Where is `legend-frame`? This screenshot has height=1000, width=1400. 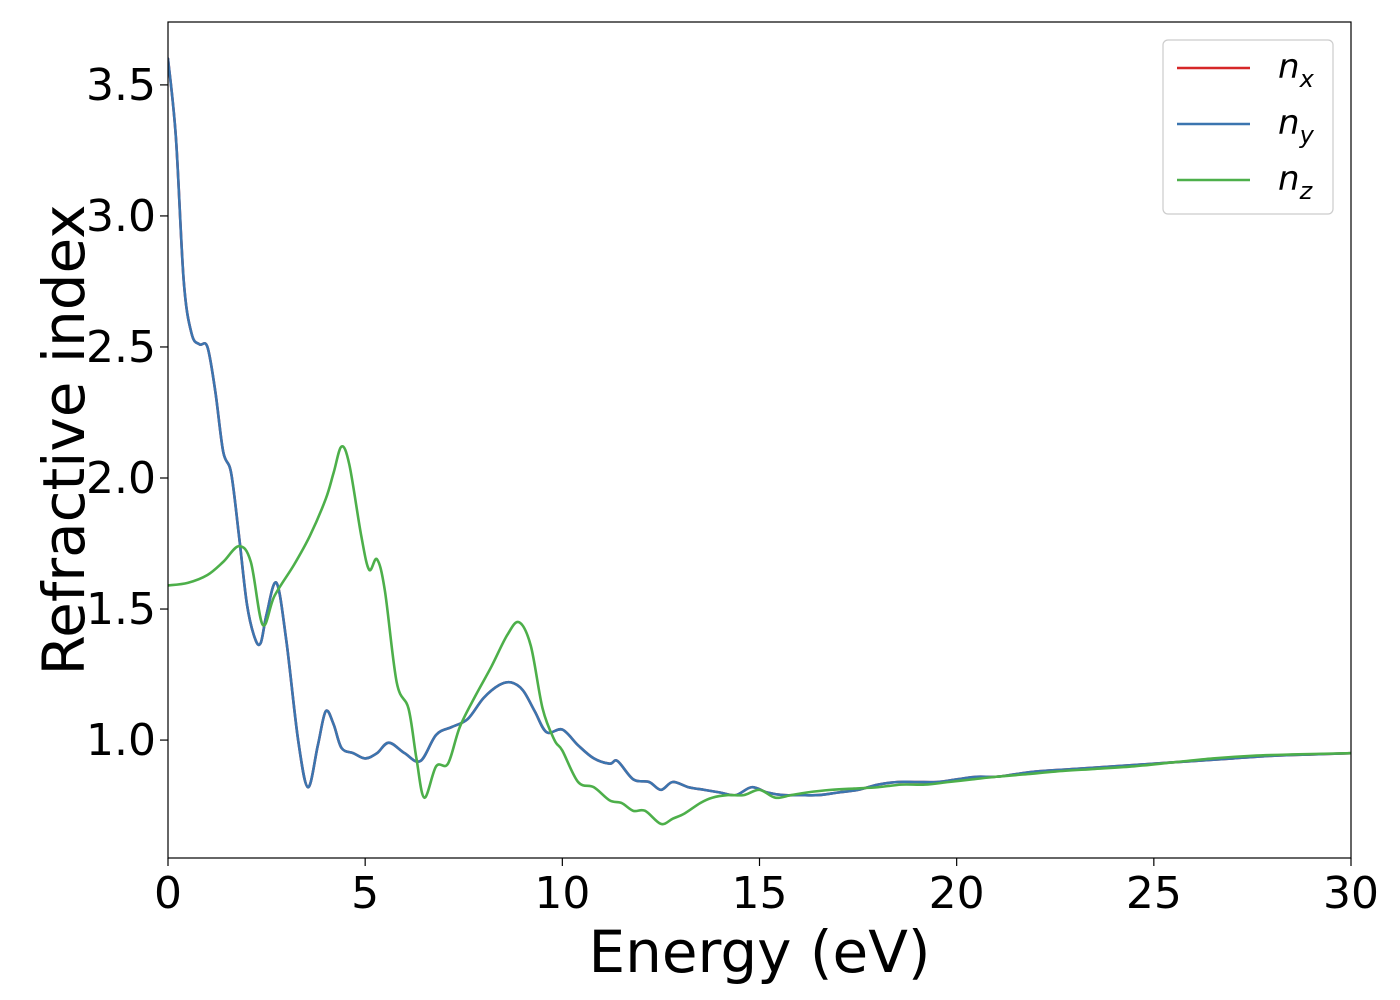 legend-frame is located at coordinates (1248, 127).